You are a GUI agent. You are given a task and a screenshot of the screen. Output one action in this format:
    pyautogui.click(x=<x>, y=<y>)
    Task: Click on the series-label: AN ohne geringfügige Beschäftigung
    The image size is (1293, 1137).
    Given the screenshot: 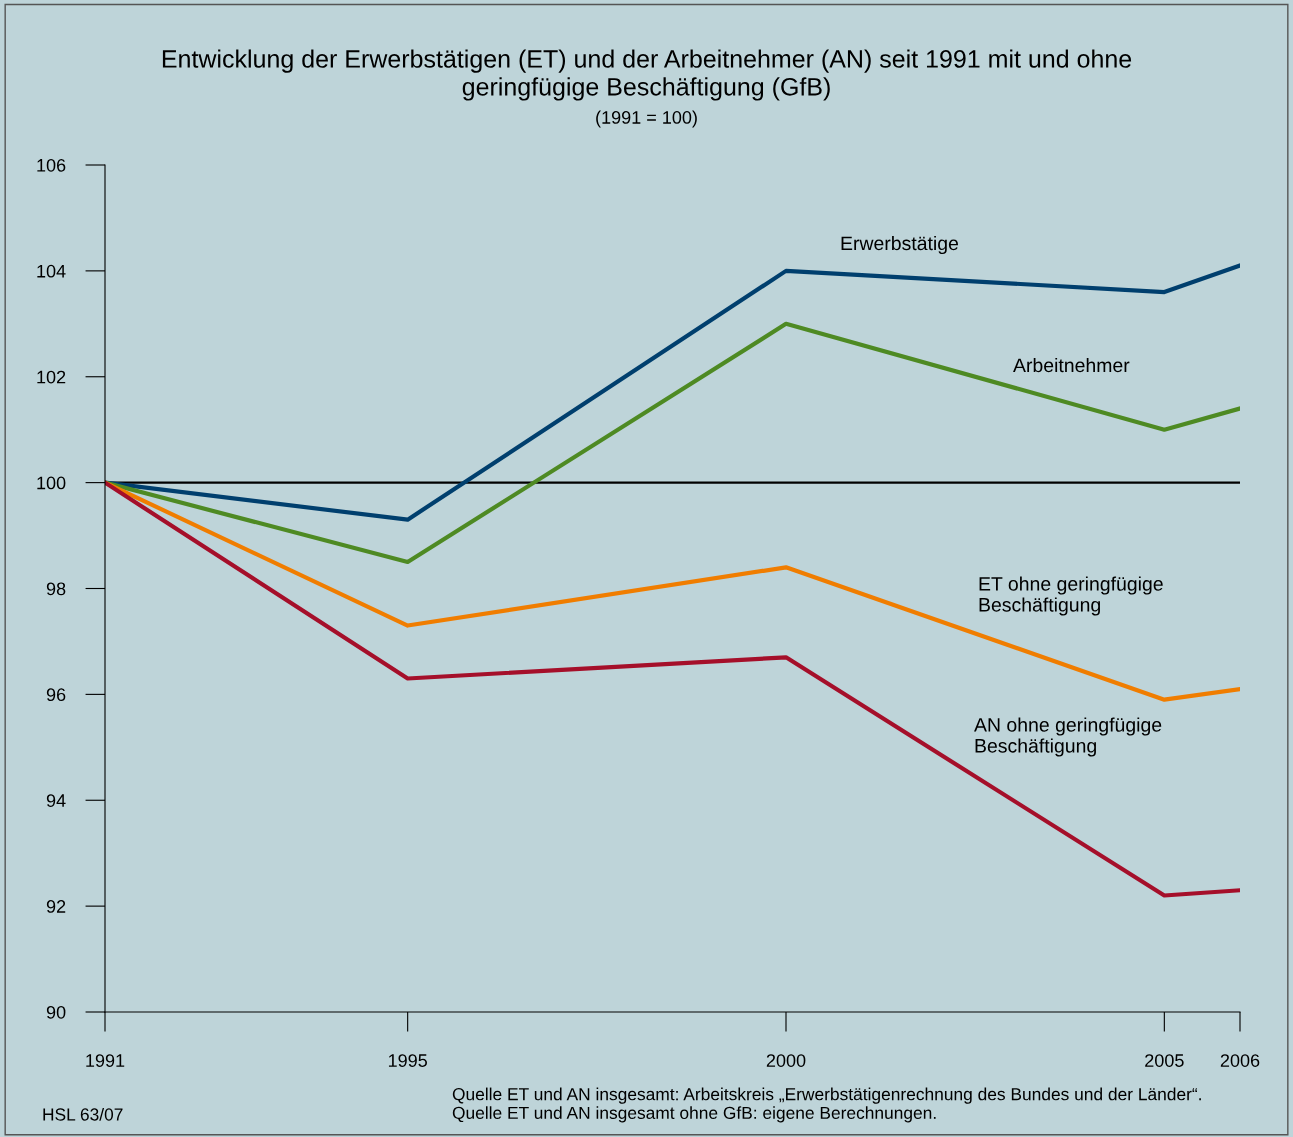 What is the action you would take?
    pyautogui.click(x=1068, y=737)
    